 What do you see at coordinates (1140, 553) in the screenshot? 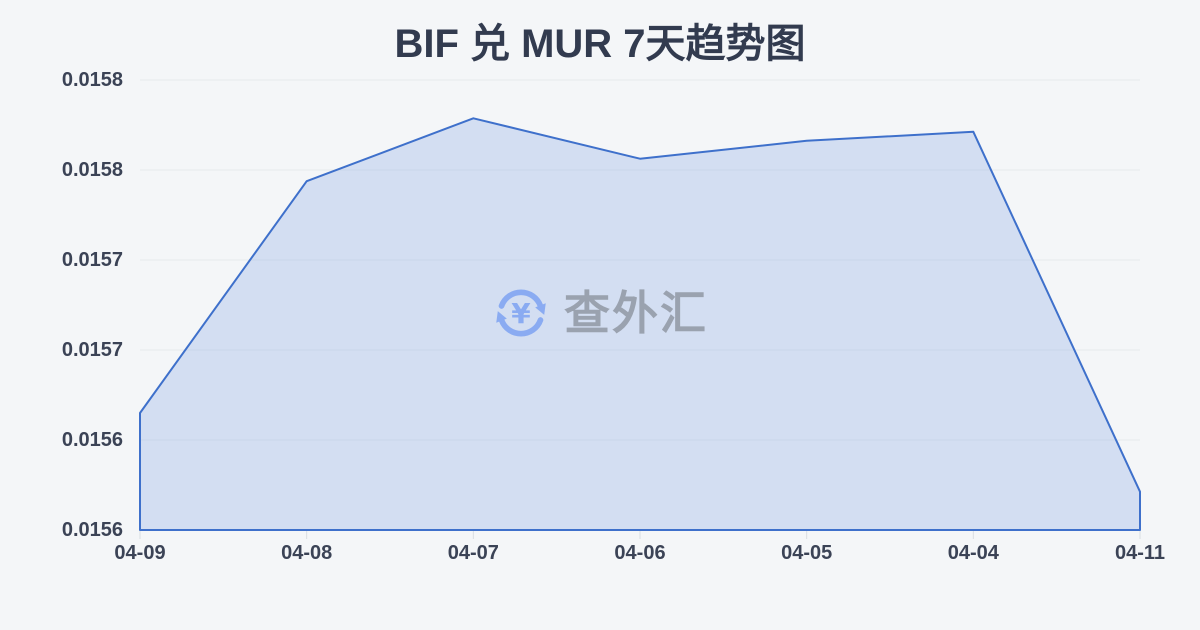
I see `x-axis-label: 04-11` at bounding box center [1140, 553].